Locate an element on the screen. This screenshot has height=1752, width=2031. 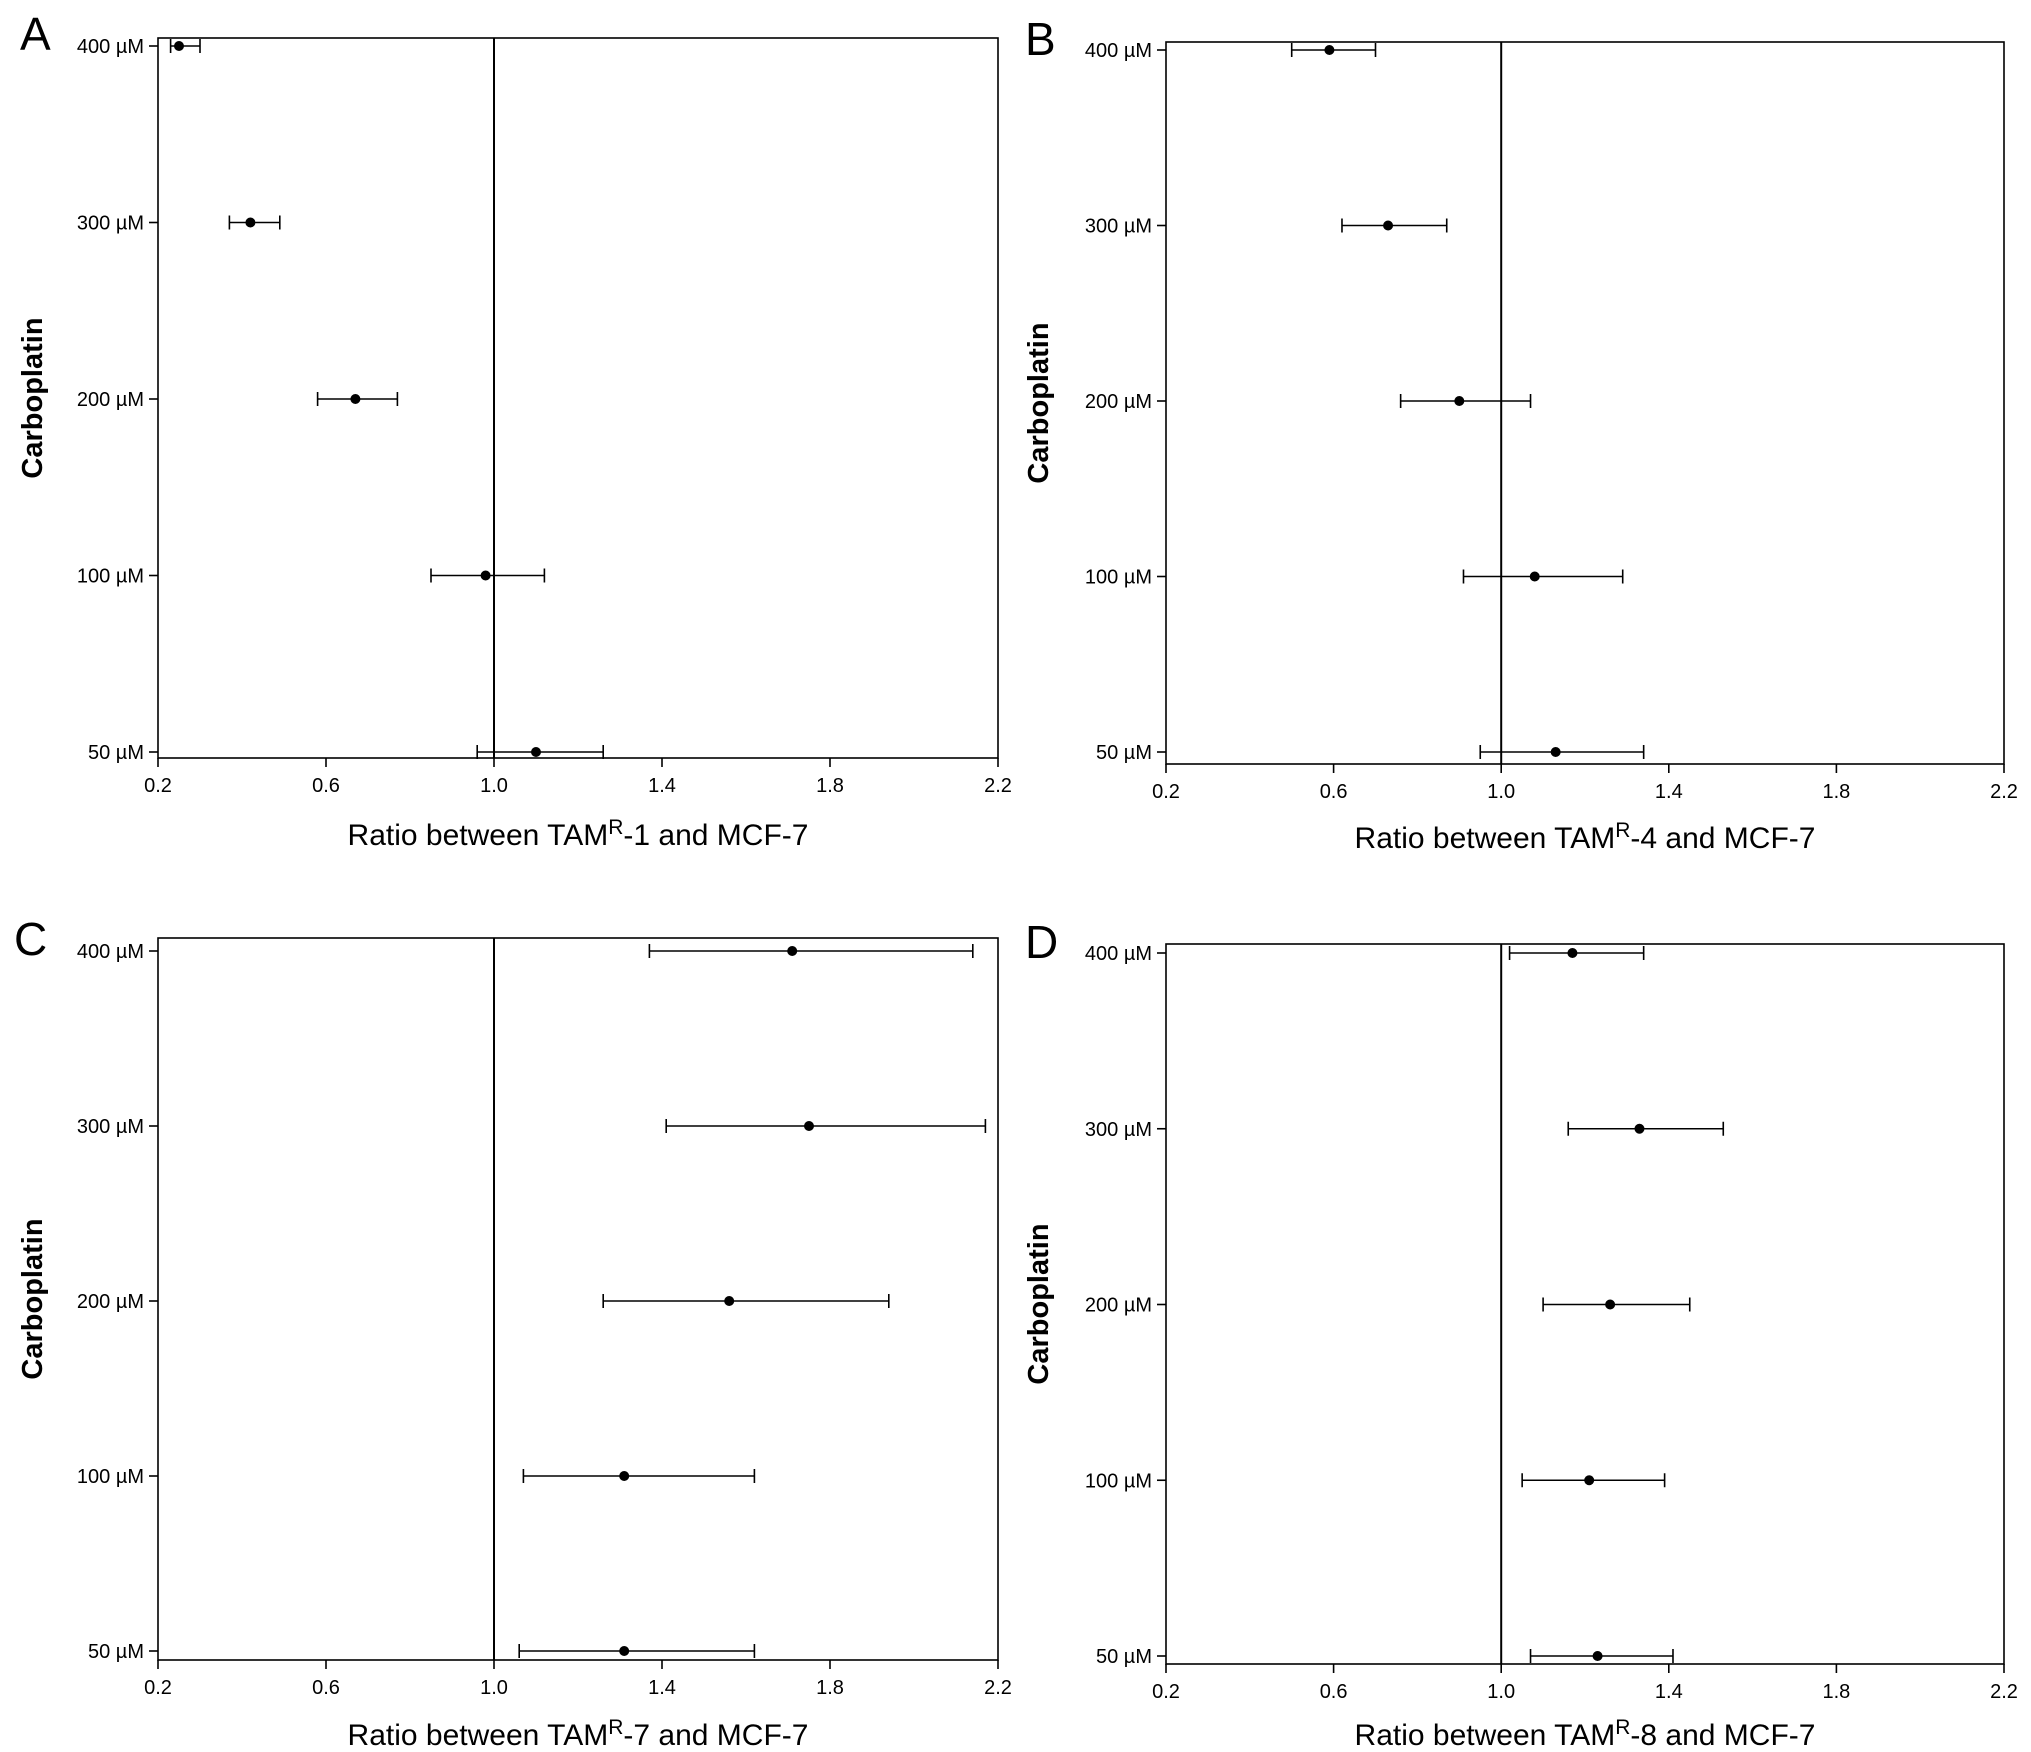
panel-letter: B is located at coordinates (1040, 39).